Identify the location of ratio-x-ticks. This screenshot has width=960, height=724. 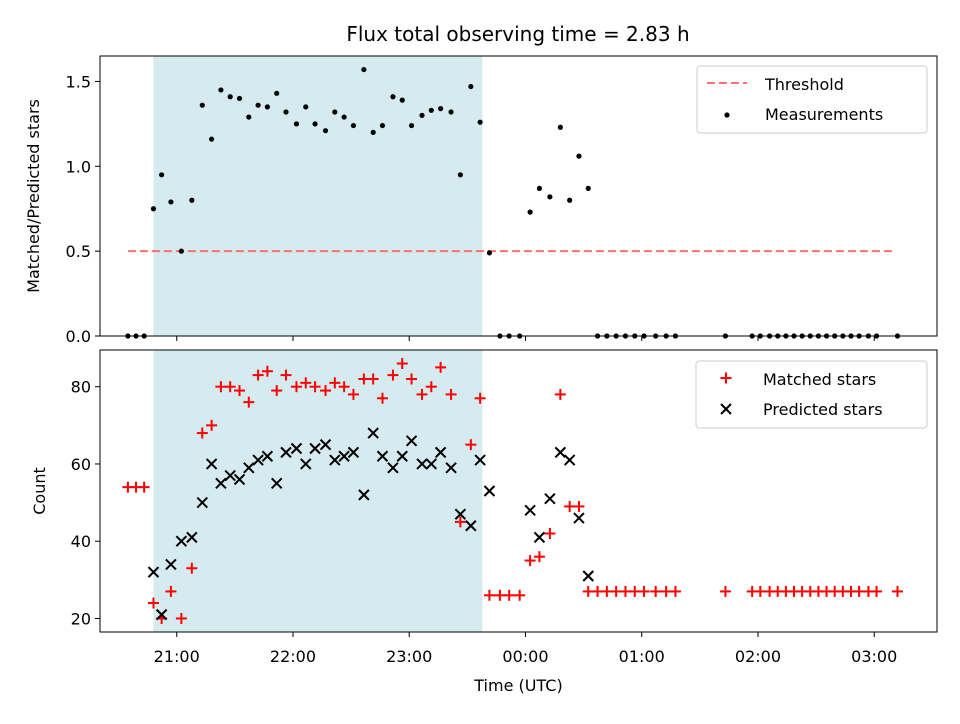
(525, 338).